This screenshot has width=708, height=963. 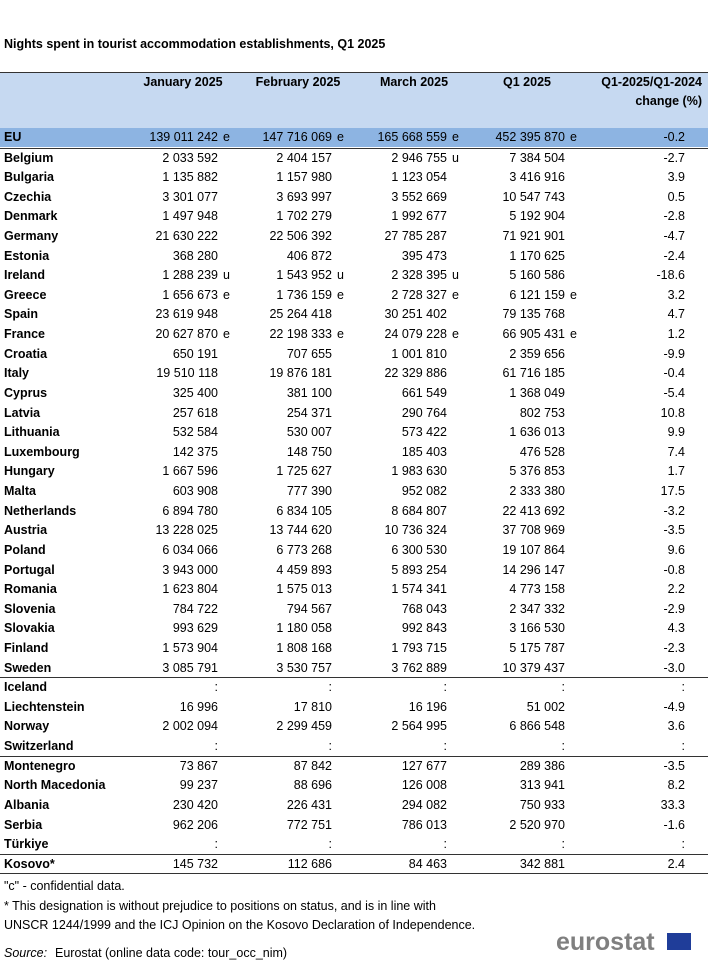 What do you see at coordinates (354, 100) in the screenshot?
I see `header-band` at bounding box center [354, 100].